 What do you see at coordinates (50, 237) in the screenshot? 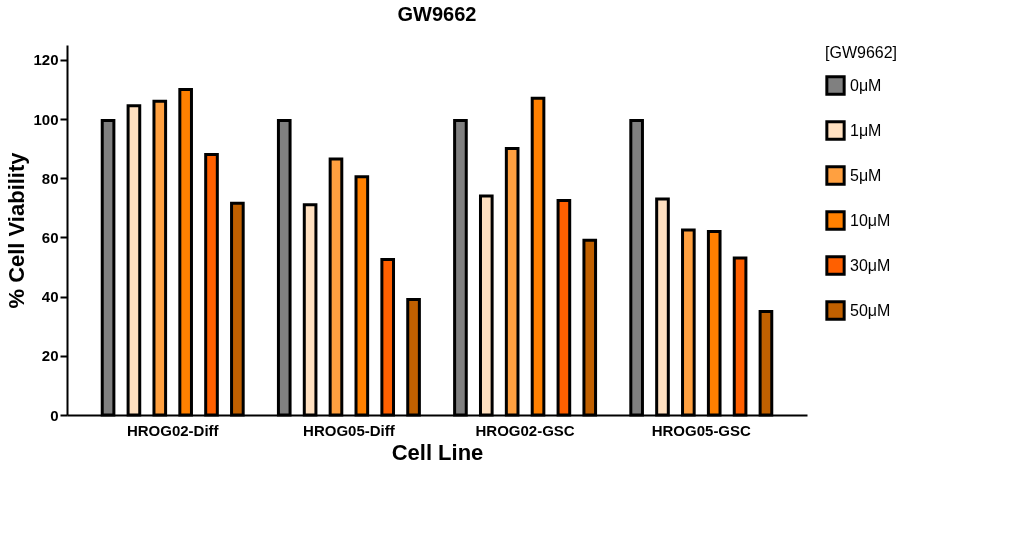
I see `y-tick-label: 60` at bounding box center [50, 237].